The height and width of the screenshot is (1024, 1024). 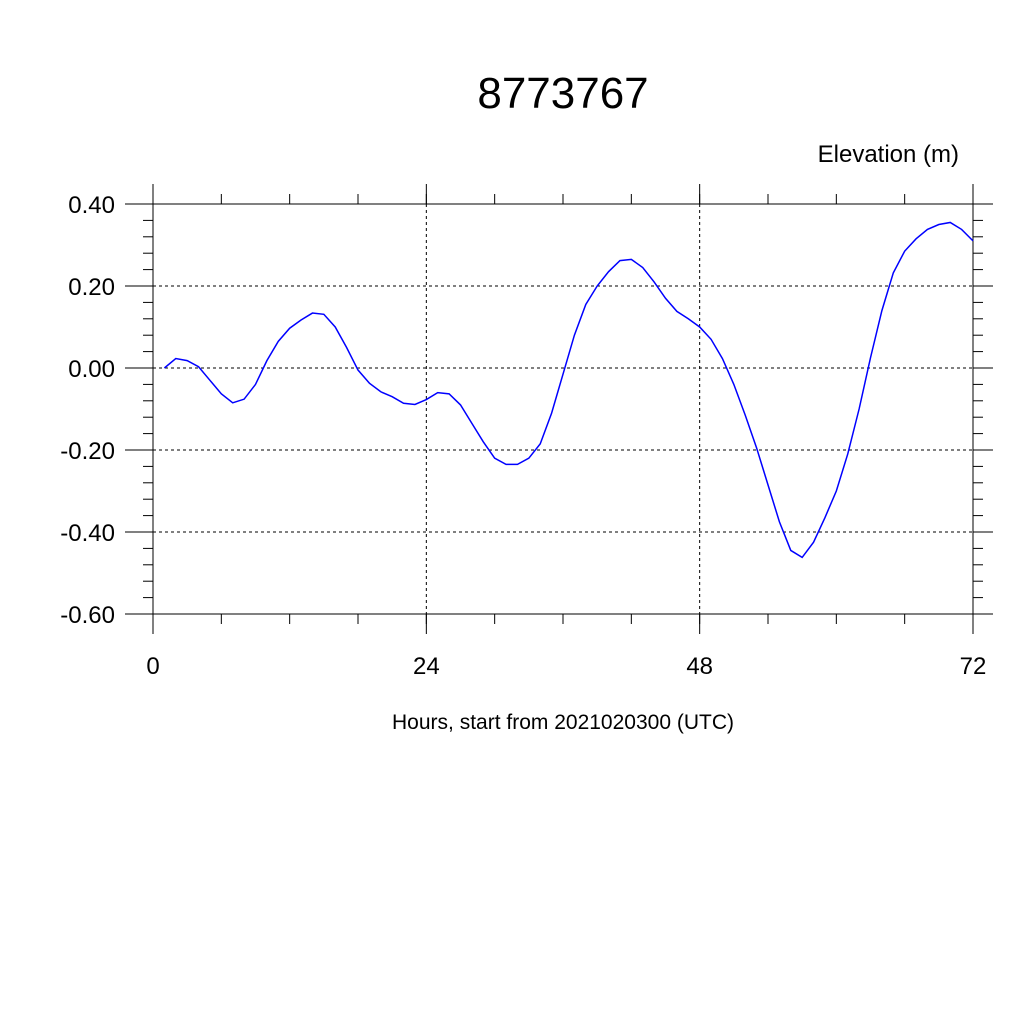 What do you see at coordinates (91, 205) in the screenshot?
I see `y-tick-label: 0.40` at bounding box center [91, 205].